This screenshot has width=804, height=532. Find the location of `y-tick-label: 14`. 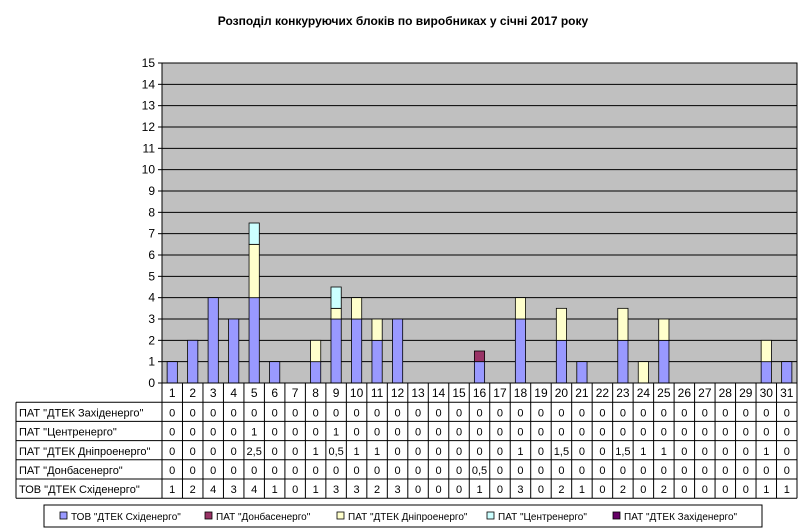

y-tick-label: 14 is located at coordinates (149, 84).